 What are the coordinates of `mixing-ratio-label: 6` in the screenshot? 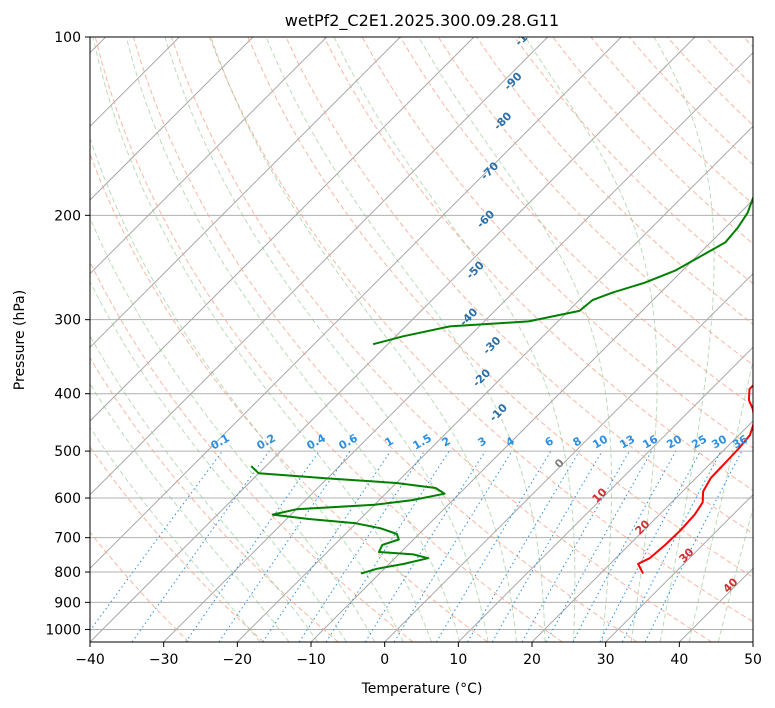 It's located at (549, 441).